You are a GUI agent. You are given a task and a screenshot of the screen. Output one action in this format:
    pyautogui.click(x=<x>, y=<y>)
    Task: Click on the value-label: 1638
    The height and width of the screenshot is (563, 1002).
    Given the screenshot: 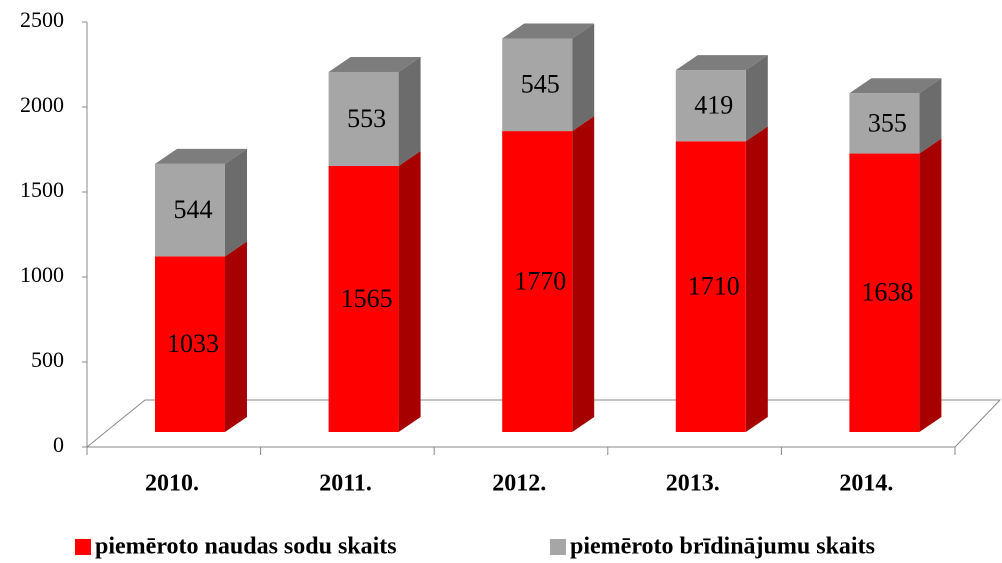 What is the action you would take?
    pyautogui.click(x=887, y=292)
    